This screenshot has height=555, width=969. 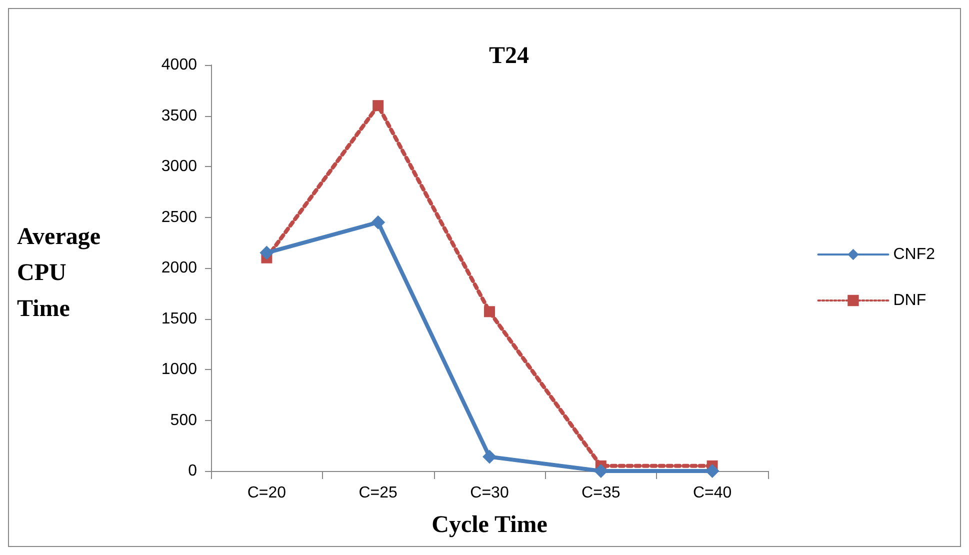 What do you see at coordinates (601, 493) in the screenshot?
I see `x-tick-label: C=35` at bounding box center [601, 493].